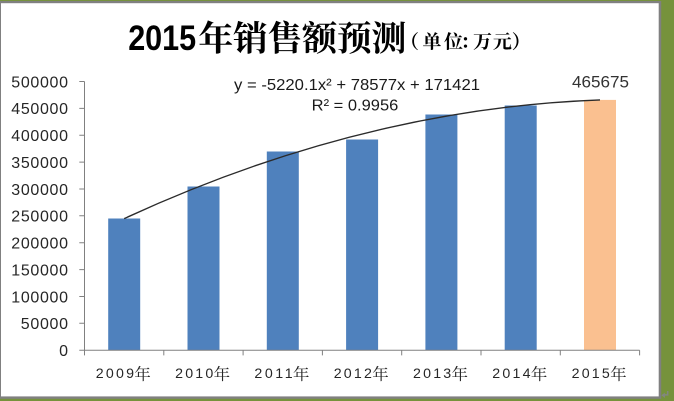 The height and width of the screenshot is (401, 674). I want to click on svg-text: 0, so click(63, 351).